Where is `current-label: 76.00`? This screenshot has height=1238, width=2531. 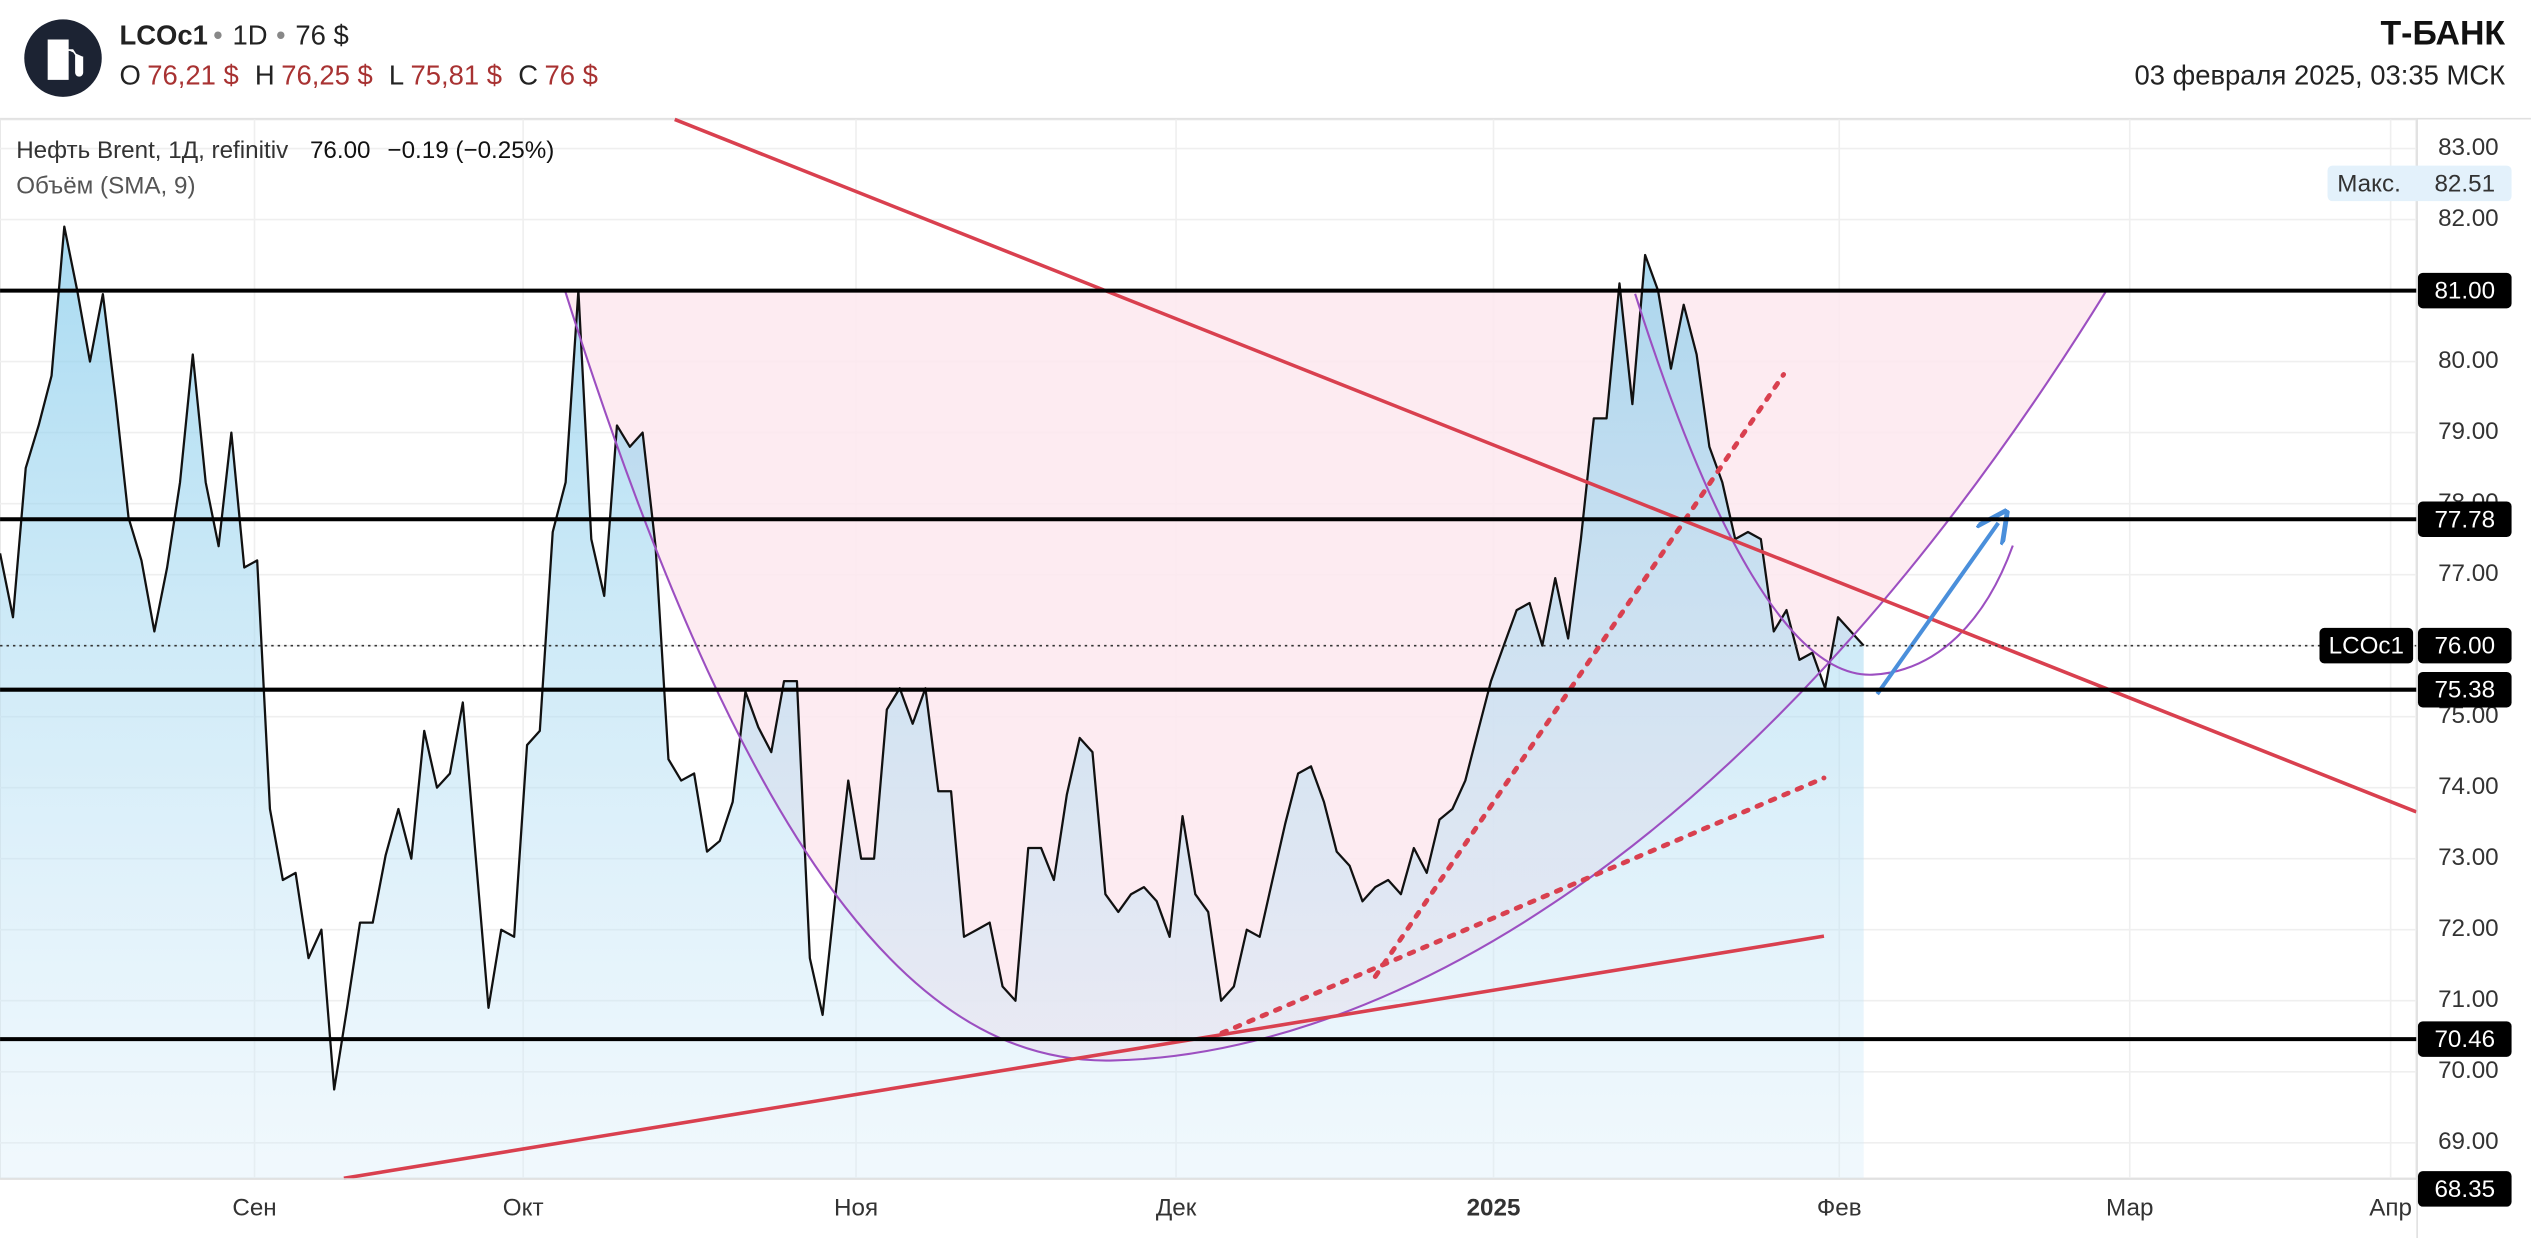 current-label: 76.00 is located at coordinates (2464, 646).